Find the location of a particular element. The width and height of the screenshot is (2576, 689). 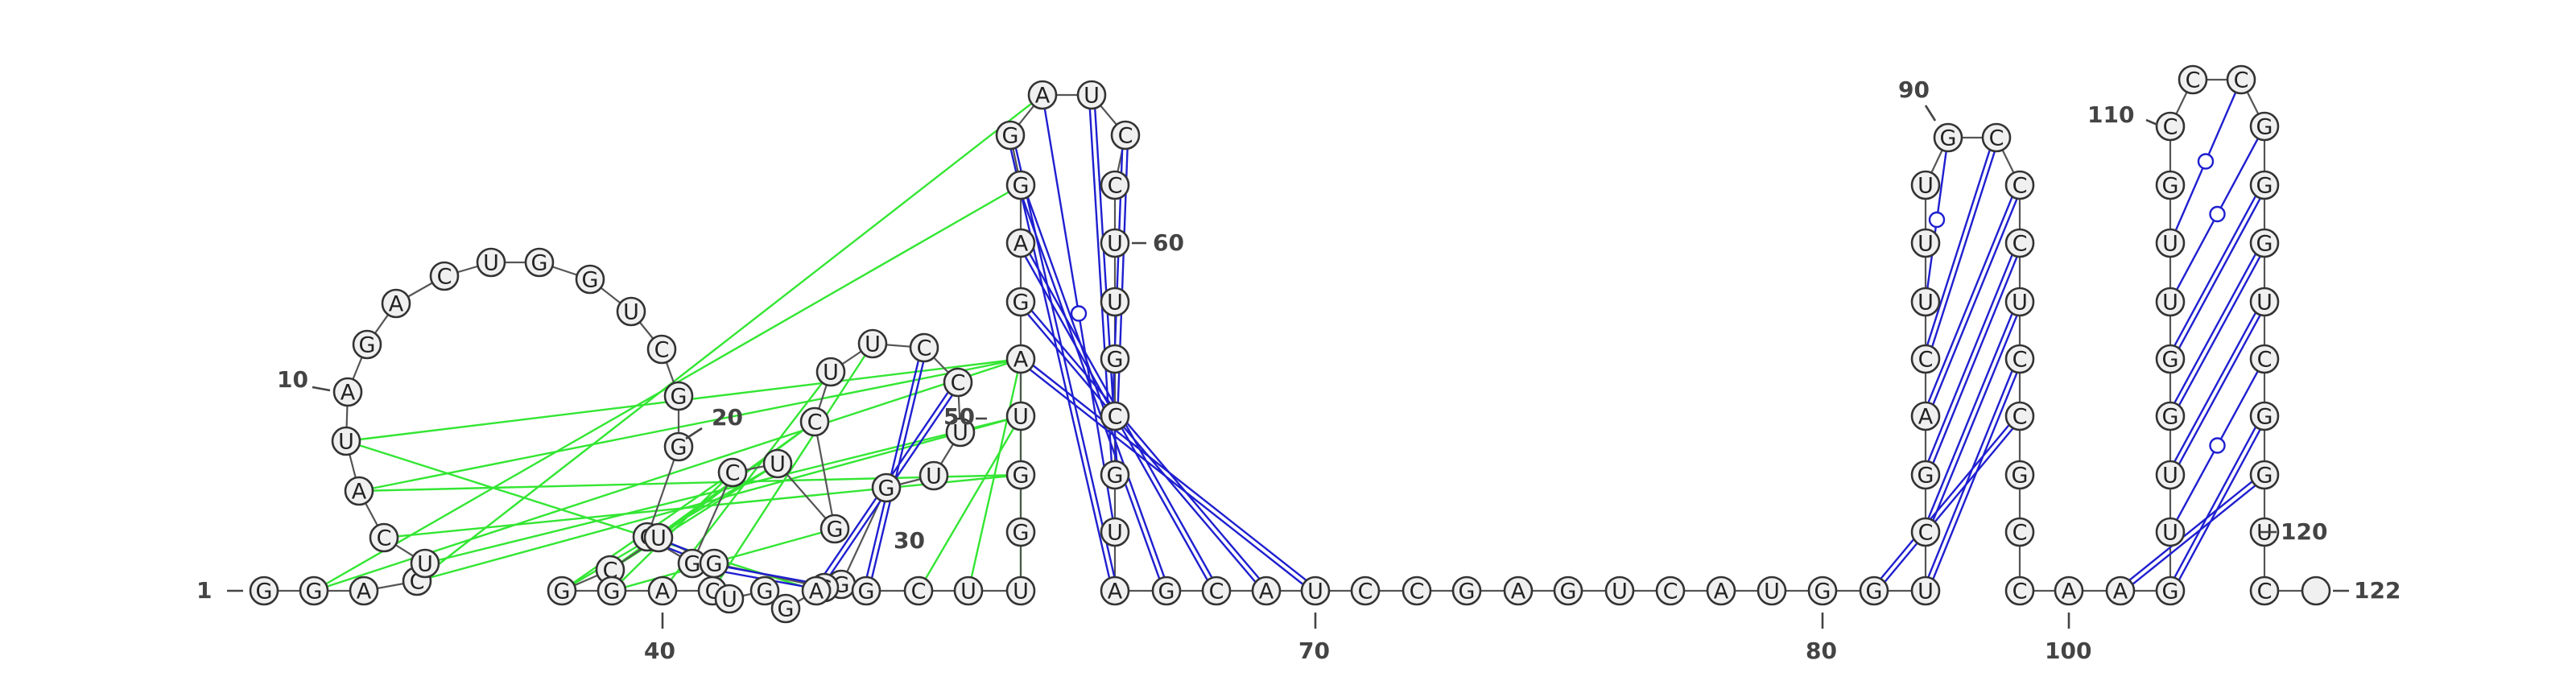

nucleotide is located at coordinates (2316, 591).